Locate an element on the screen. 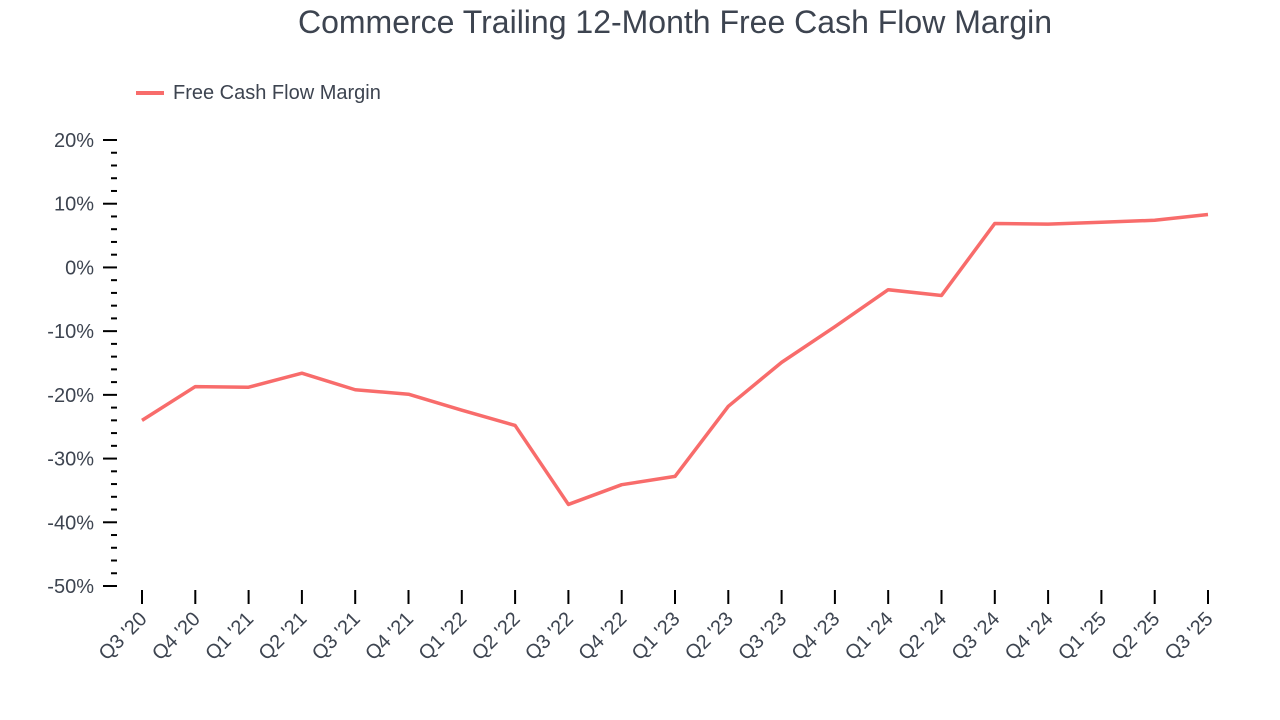 The image size is (1280, 720). y-tick-label: -20% is located at coordinates (70, 396).